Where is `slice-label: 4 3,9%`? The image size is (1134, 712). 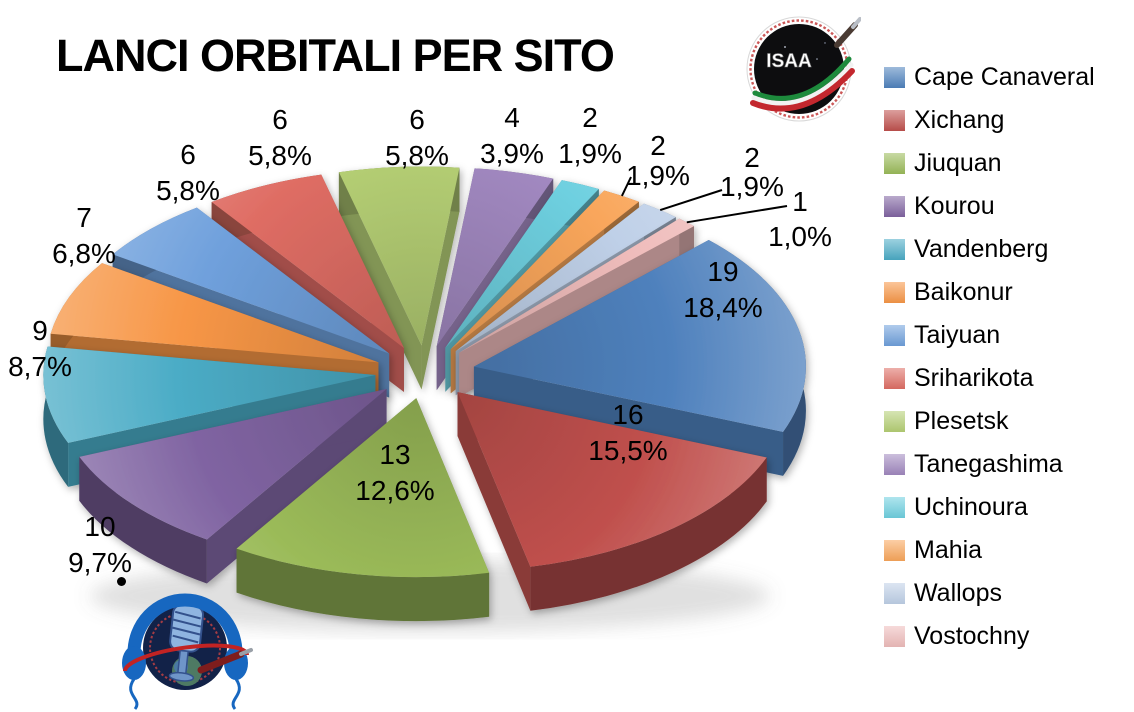 slice-label: 4 3,9% is located at coordinates (512, 135).